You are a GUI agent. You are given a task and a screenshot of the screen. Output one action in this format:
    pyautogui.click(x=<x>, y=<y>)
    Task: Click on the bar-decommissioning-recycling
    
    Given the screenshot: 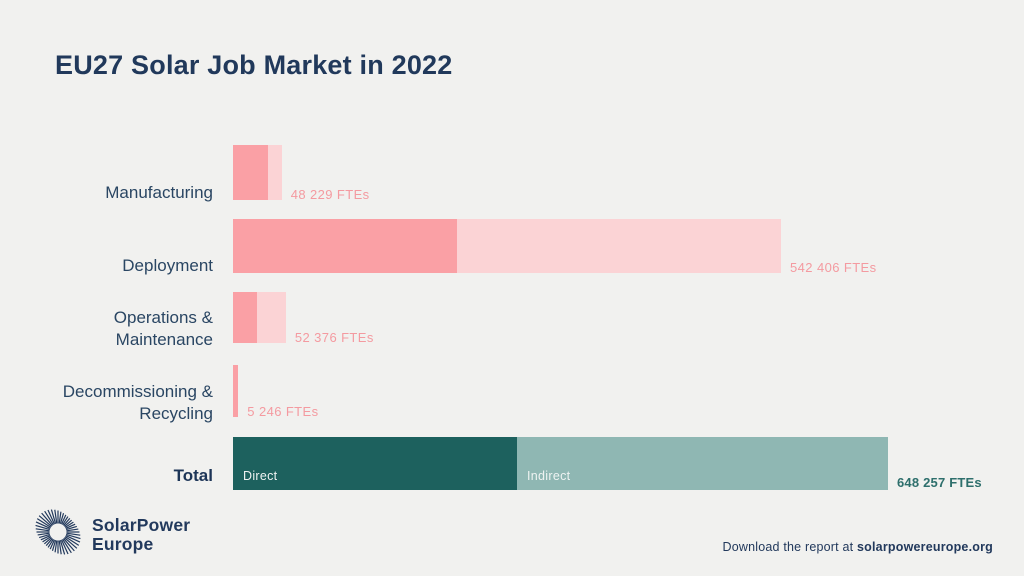 What is the action you would take?
    pyautogui.click(x=236, y=391)
    